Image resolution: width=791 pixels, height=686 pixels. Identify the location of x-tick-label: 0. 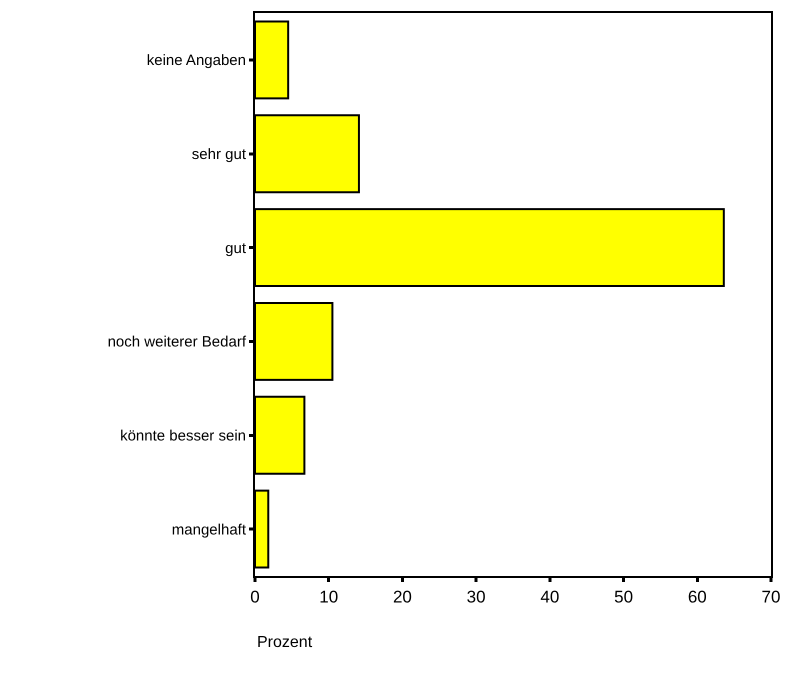
(255, 596).